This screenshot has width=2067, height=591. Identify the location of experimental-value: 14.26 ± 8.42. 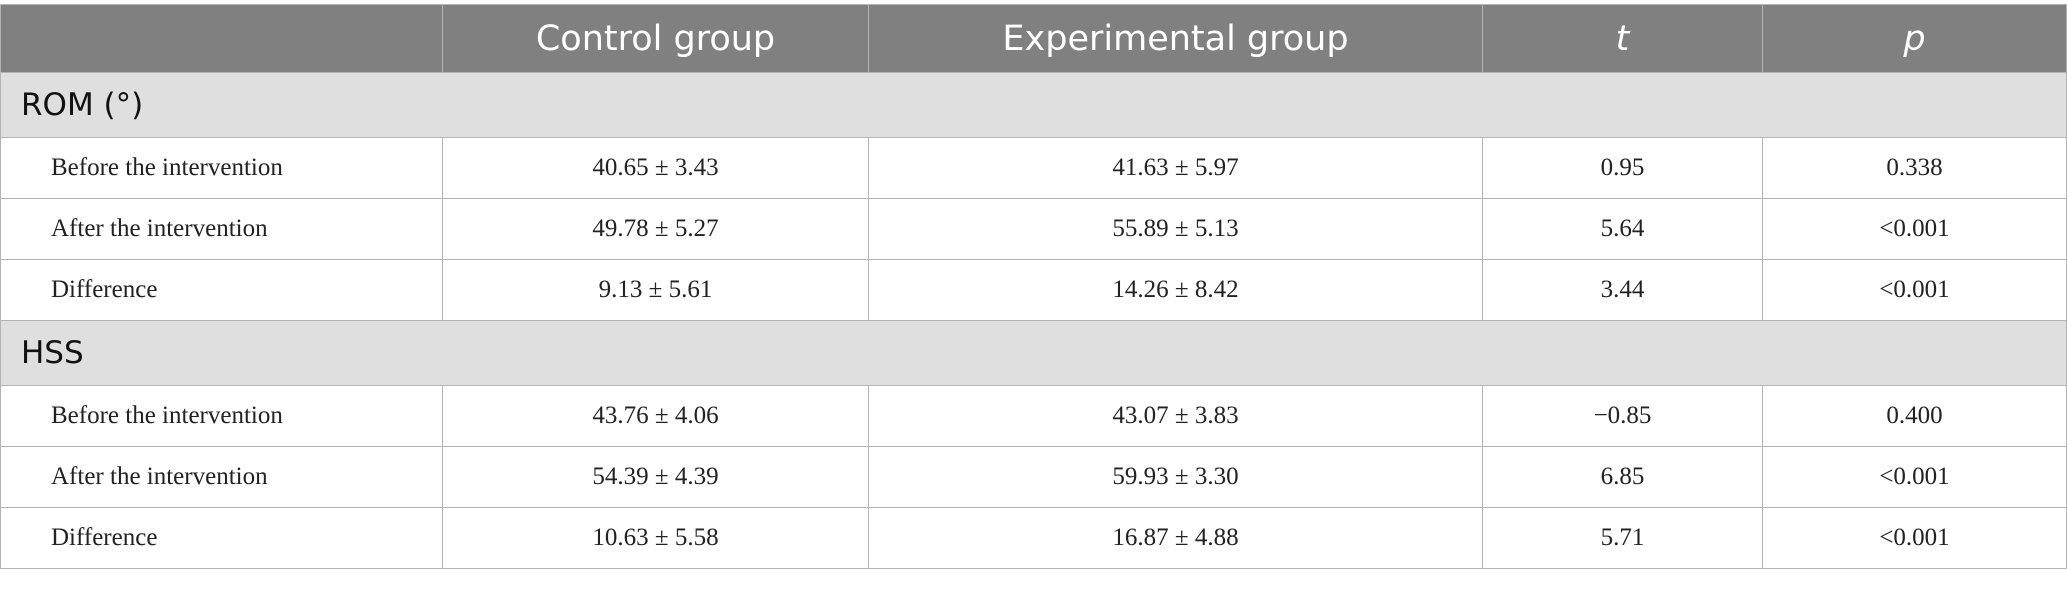
(1175, 290).